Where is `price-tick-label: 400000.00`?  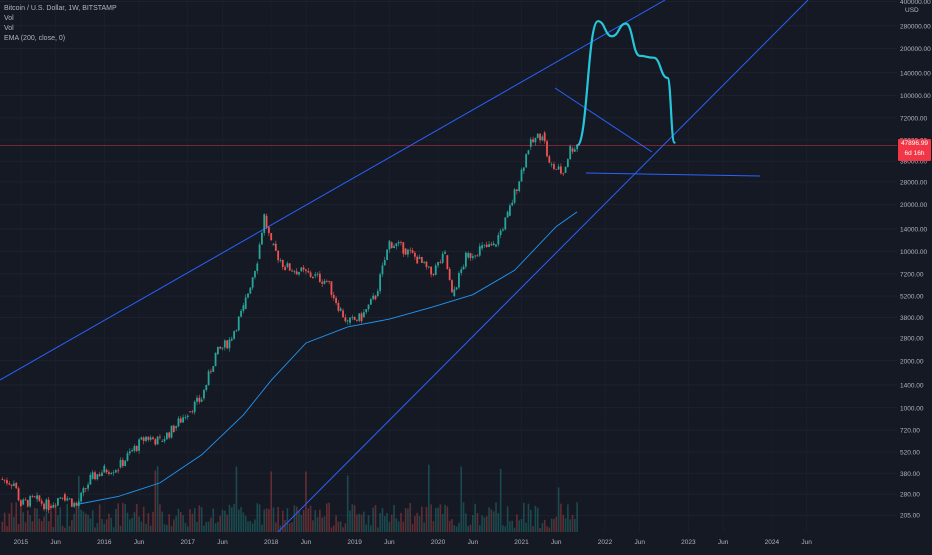
price-tick-label: 400000.00 is located at coordinates (915, 3).